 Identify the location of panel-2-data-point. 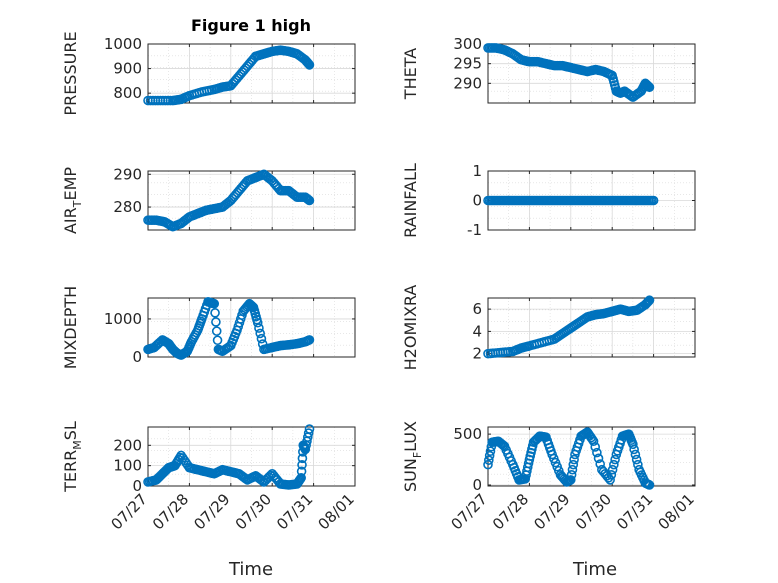
(649, 87).